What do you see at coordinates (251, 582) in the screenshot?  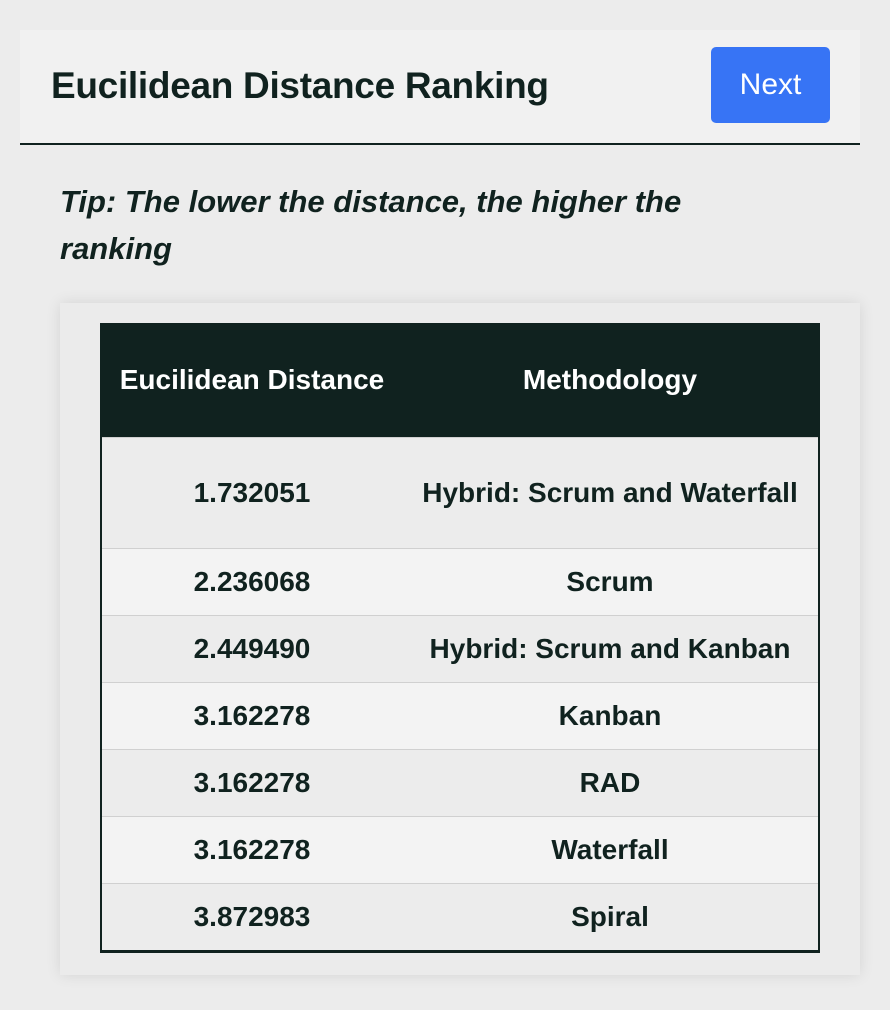 I see `distance-cell: 2.236068` at bounding box center [251, 582].